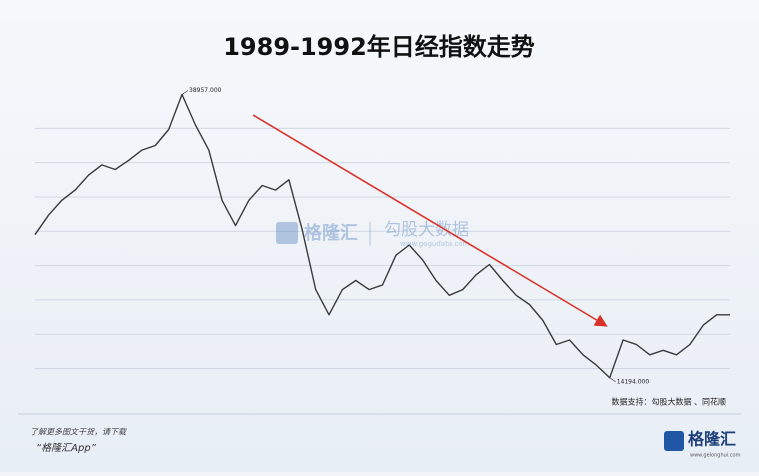 The image size is (759, 476). I want to click on chart-title: 1989-1992年日经指数走势, so click(379, 47).